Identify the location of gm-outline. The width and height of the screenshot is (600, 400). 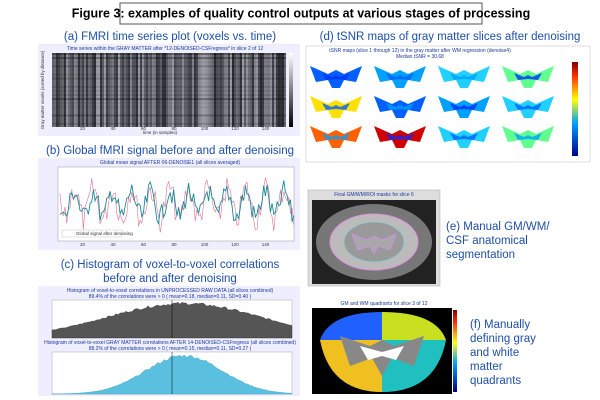
(374, 244).